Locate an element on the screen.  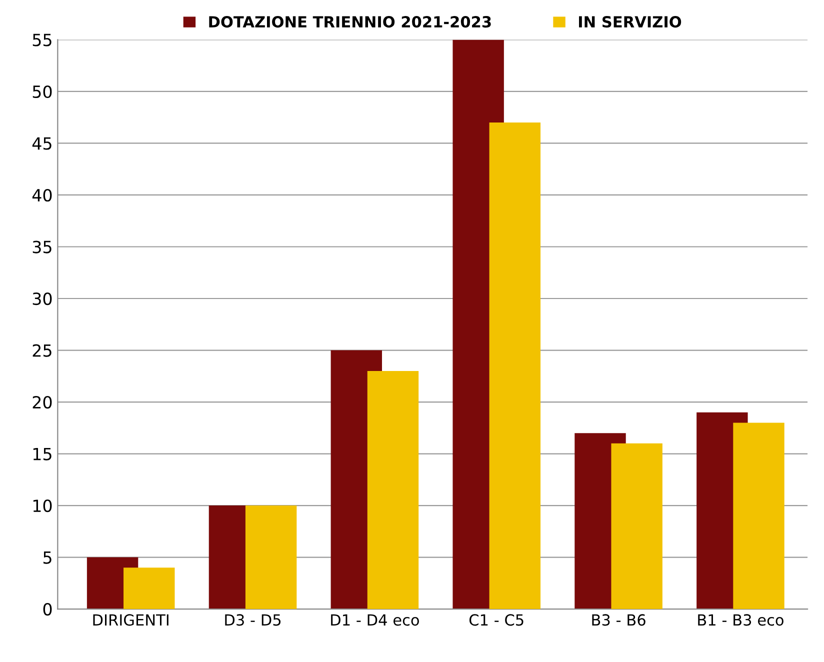
y-tick-label: 40 is located at coordinates (42, 195).